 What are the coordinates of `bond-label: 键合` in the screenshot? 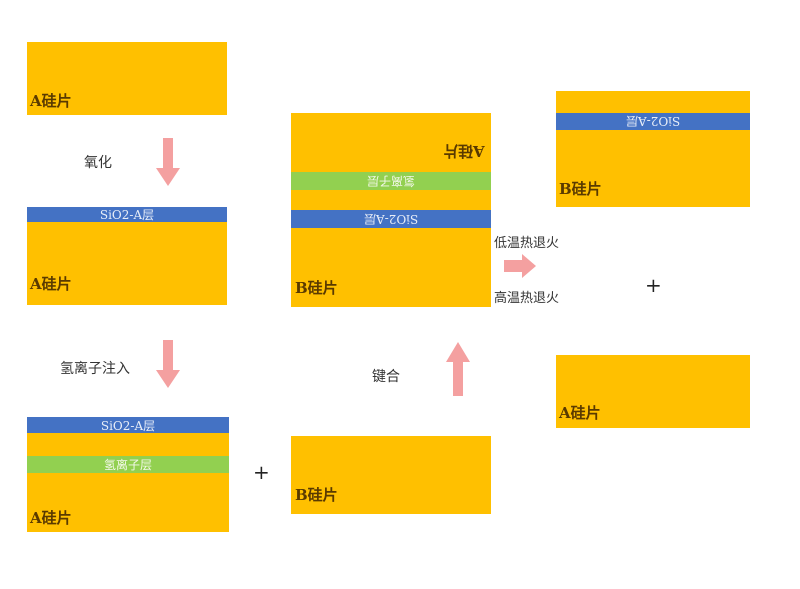 It's located at (386, 377).